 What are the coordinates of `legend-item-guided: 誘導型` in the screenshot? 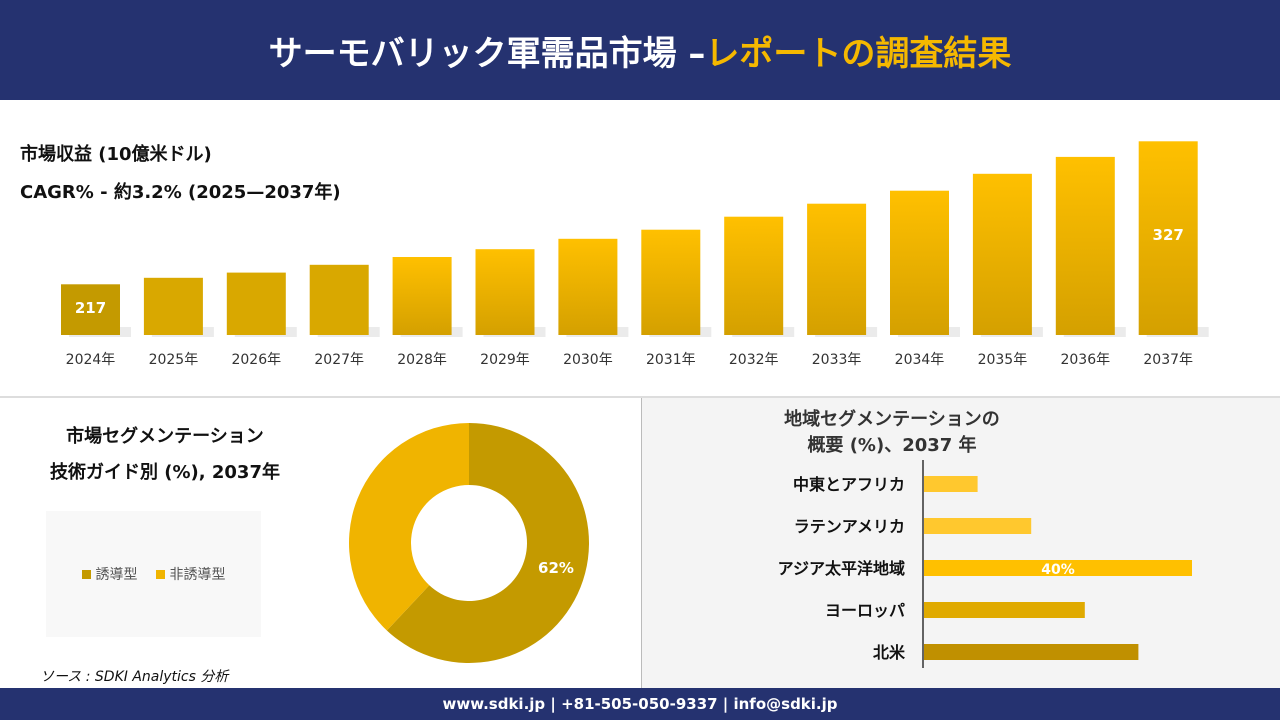 It's located at (109, 574).